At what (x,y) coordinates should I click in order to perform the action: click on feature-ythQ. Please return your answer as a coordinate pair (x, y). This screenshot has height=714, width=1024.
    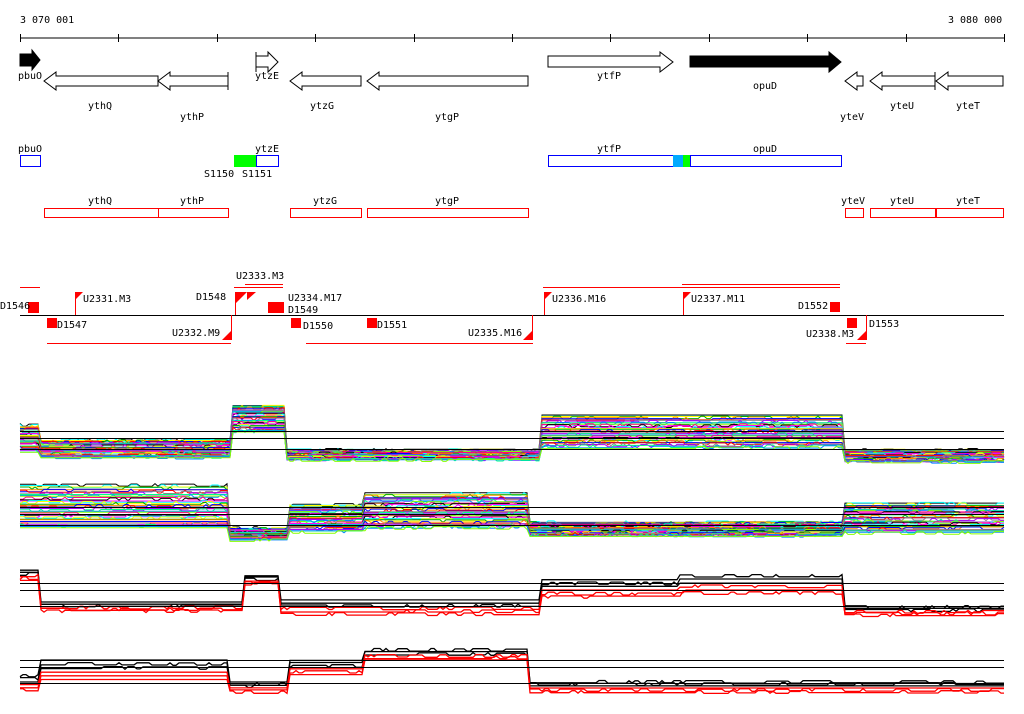
    Looking at the image, I should click on (101, 213).